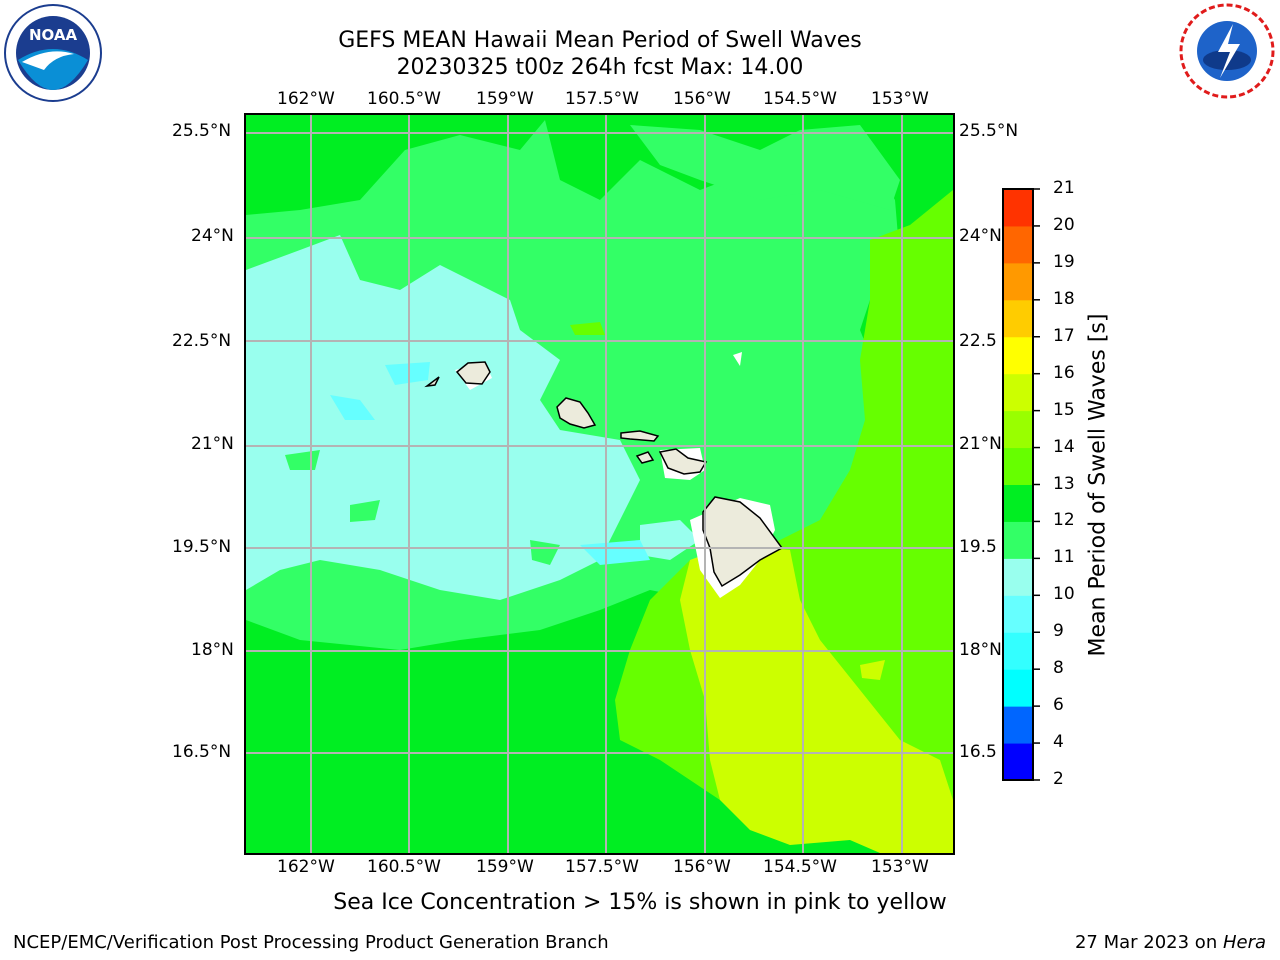  I want to click on colorbar-level-label: 15, so click(1064, 409).